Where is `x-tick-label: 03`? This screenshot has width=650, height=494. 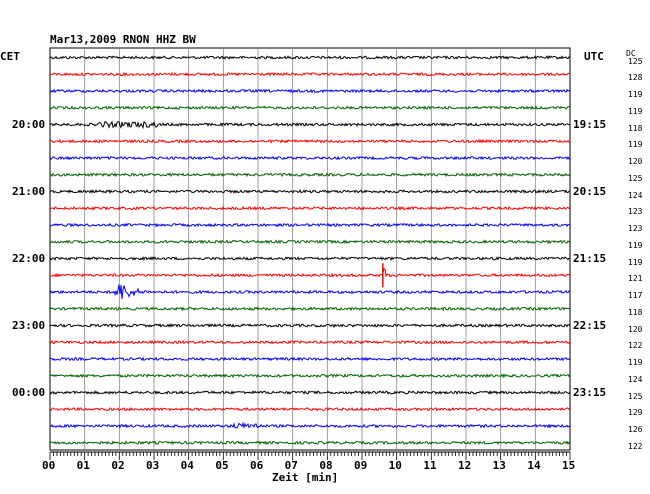
x-tick-label: 03 is located at coordinates (153, 465).